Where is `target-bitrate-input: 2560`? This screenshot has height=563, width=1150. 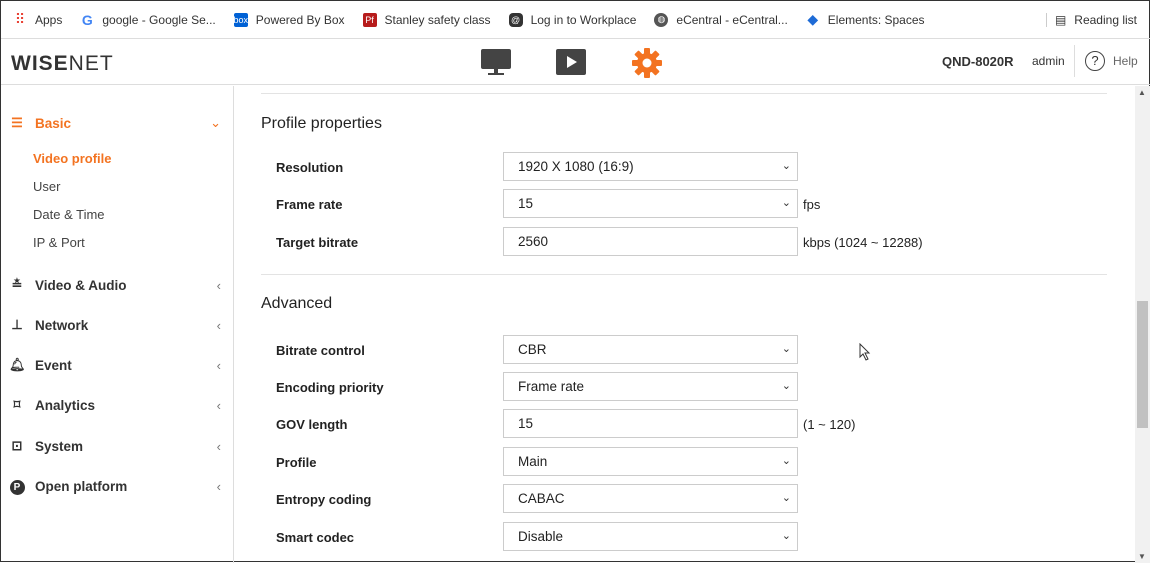 target-bitrate-input: 2560 is located at coordinates (650, 241).